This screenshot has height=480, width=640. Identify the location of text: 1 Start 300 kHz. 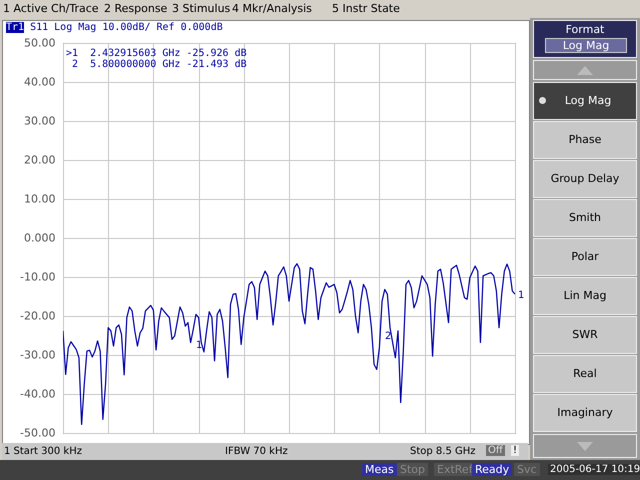
(43, 451).